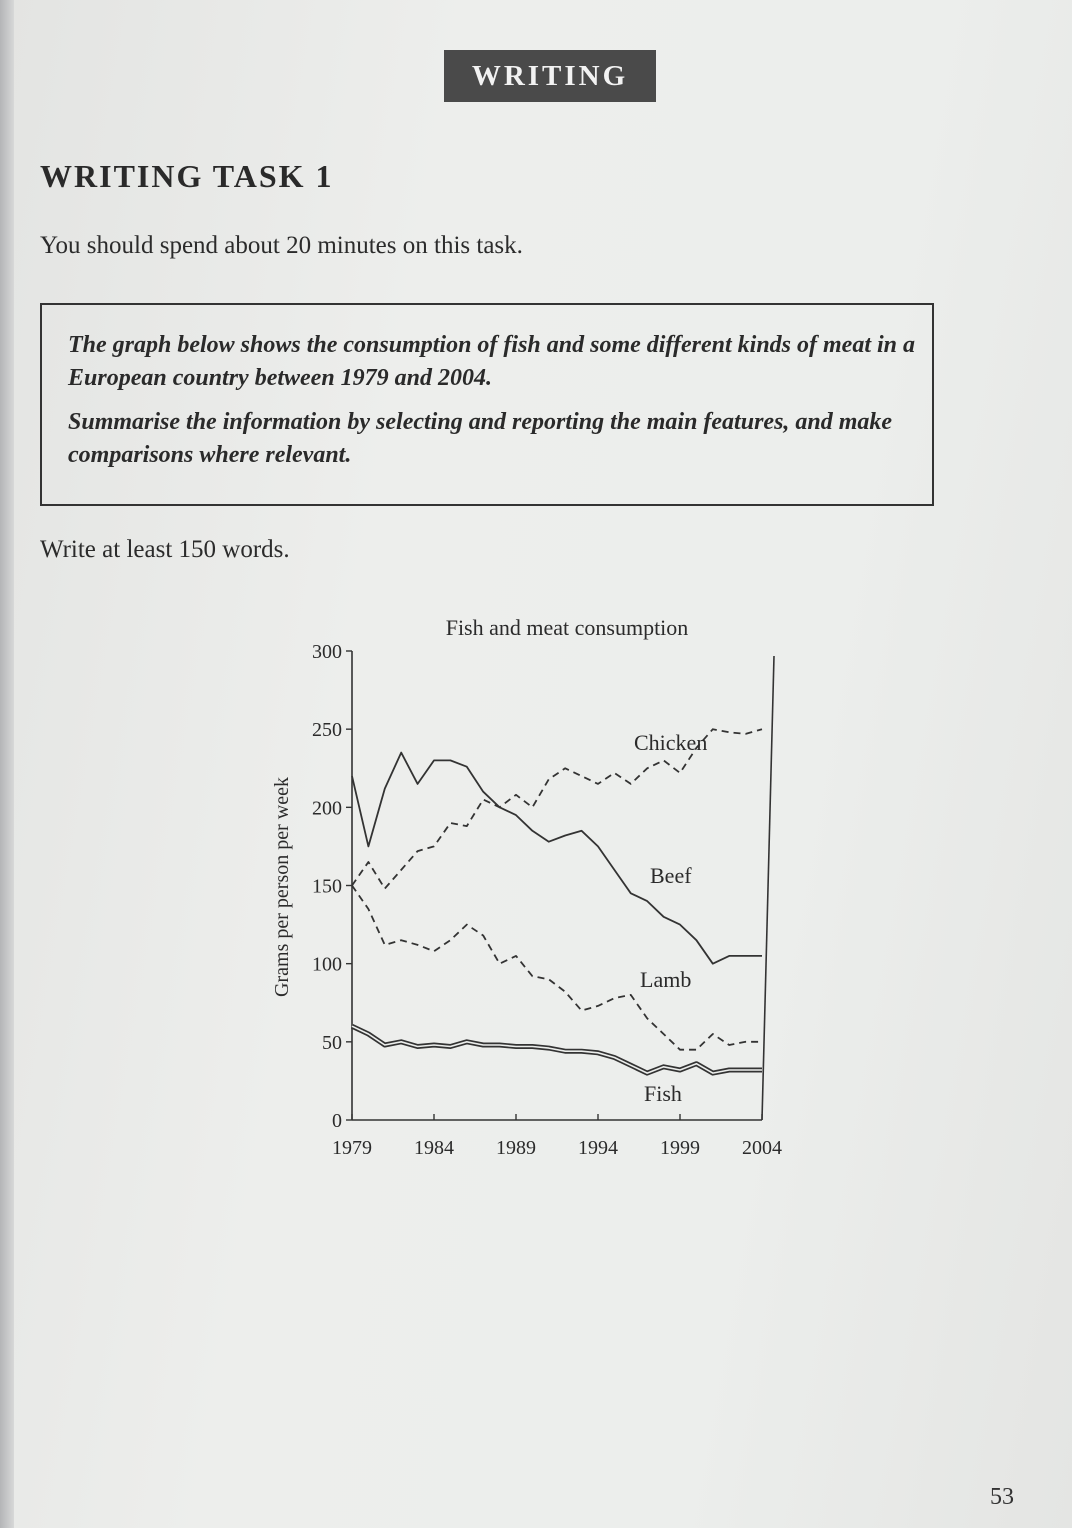 This screenshot has width=1072, height=1528. I want to click on x-tick-label: 1994, so click(598, 1148).